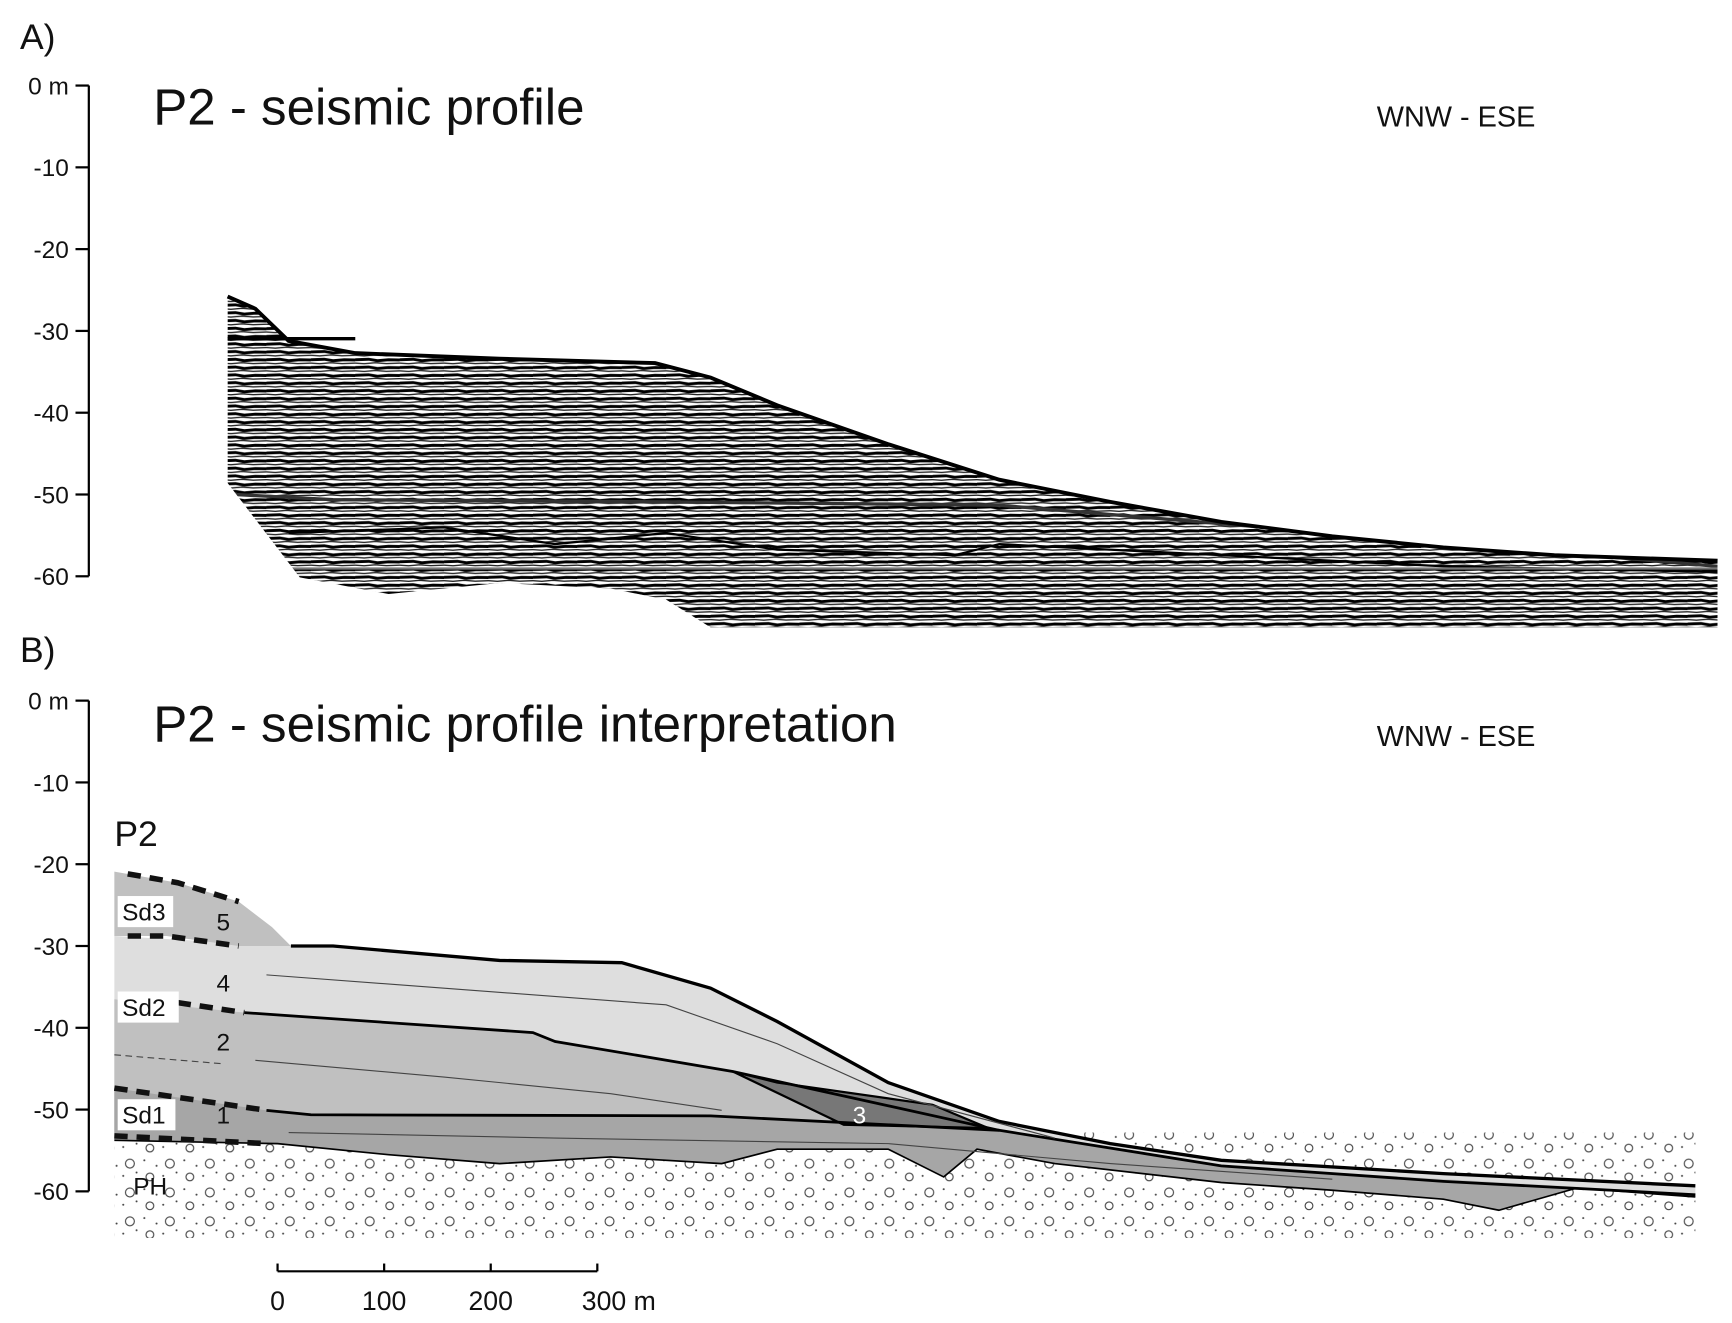 The image size is (1732, 1323). What do you see at coordinates (135, 834) in the screenshot?
I see `profile-label: P2` at bounding box center [135, 834].